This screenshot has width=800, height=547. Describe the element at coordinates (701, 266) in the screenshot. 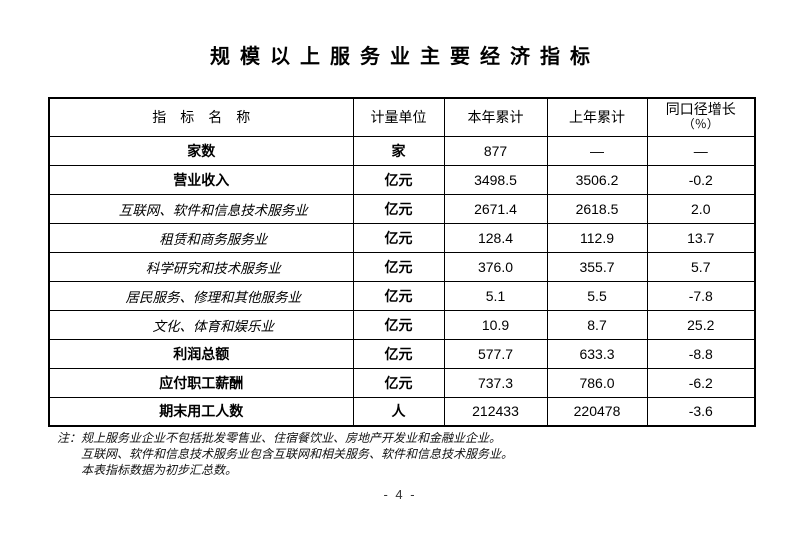

I see `growth-value: 5.7` at that location.